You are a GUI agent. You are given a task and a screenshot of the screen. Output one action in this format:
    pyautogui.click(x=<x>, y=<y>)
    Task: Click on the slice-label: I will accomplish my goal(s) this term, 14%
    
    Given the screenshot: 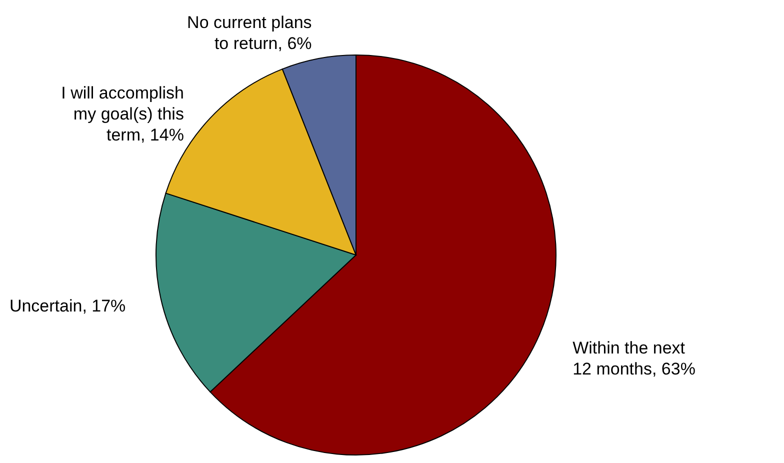 What is the action you would take?
    pyautogui.click(x=122, y=113)
    